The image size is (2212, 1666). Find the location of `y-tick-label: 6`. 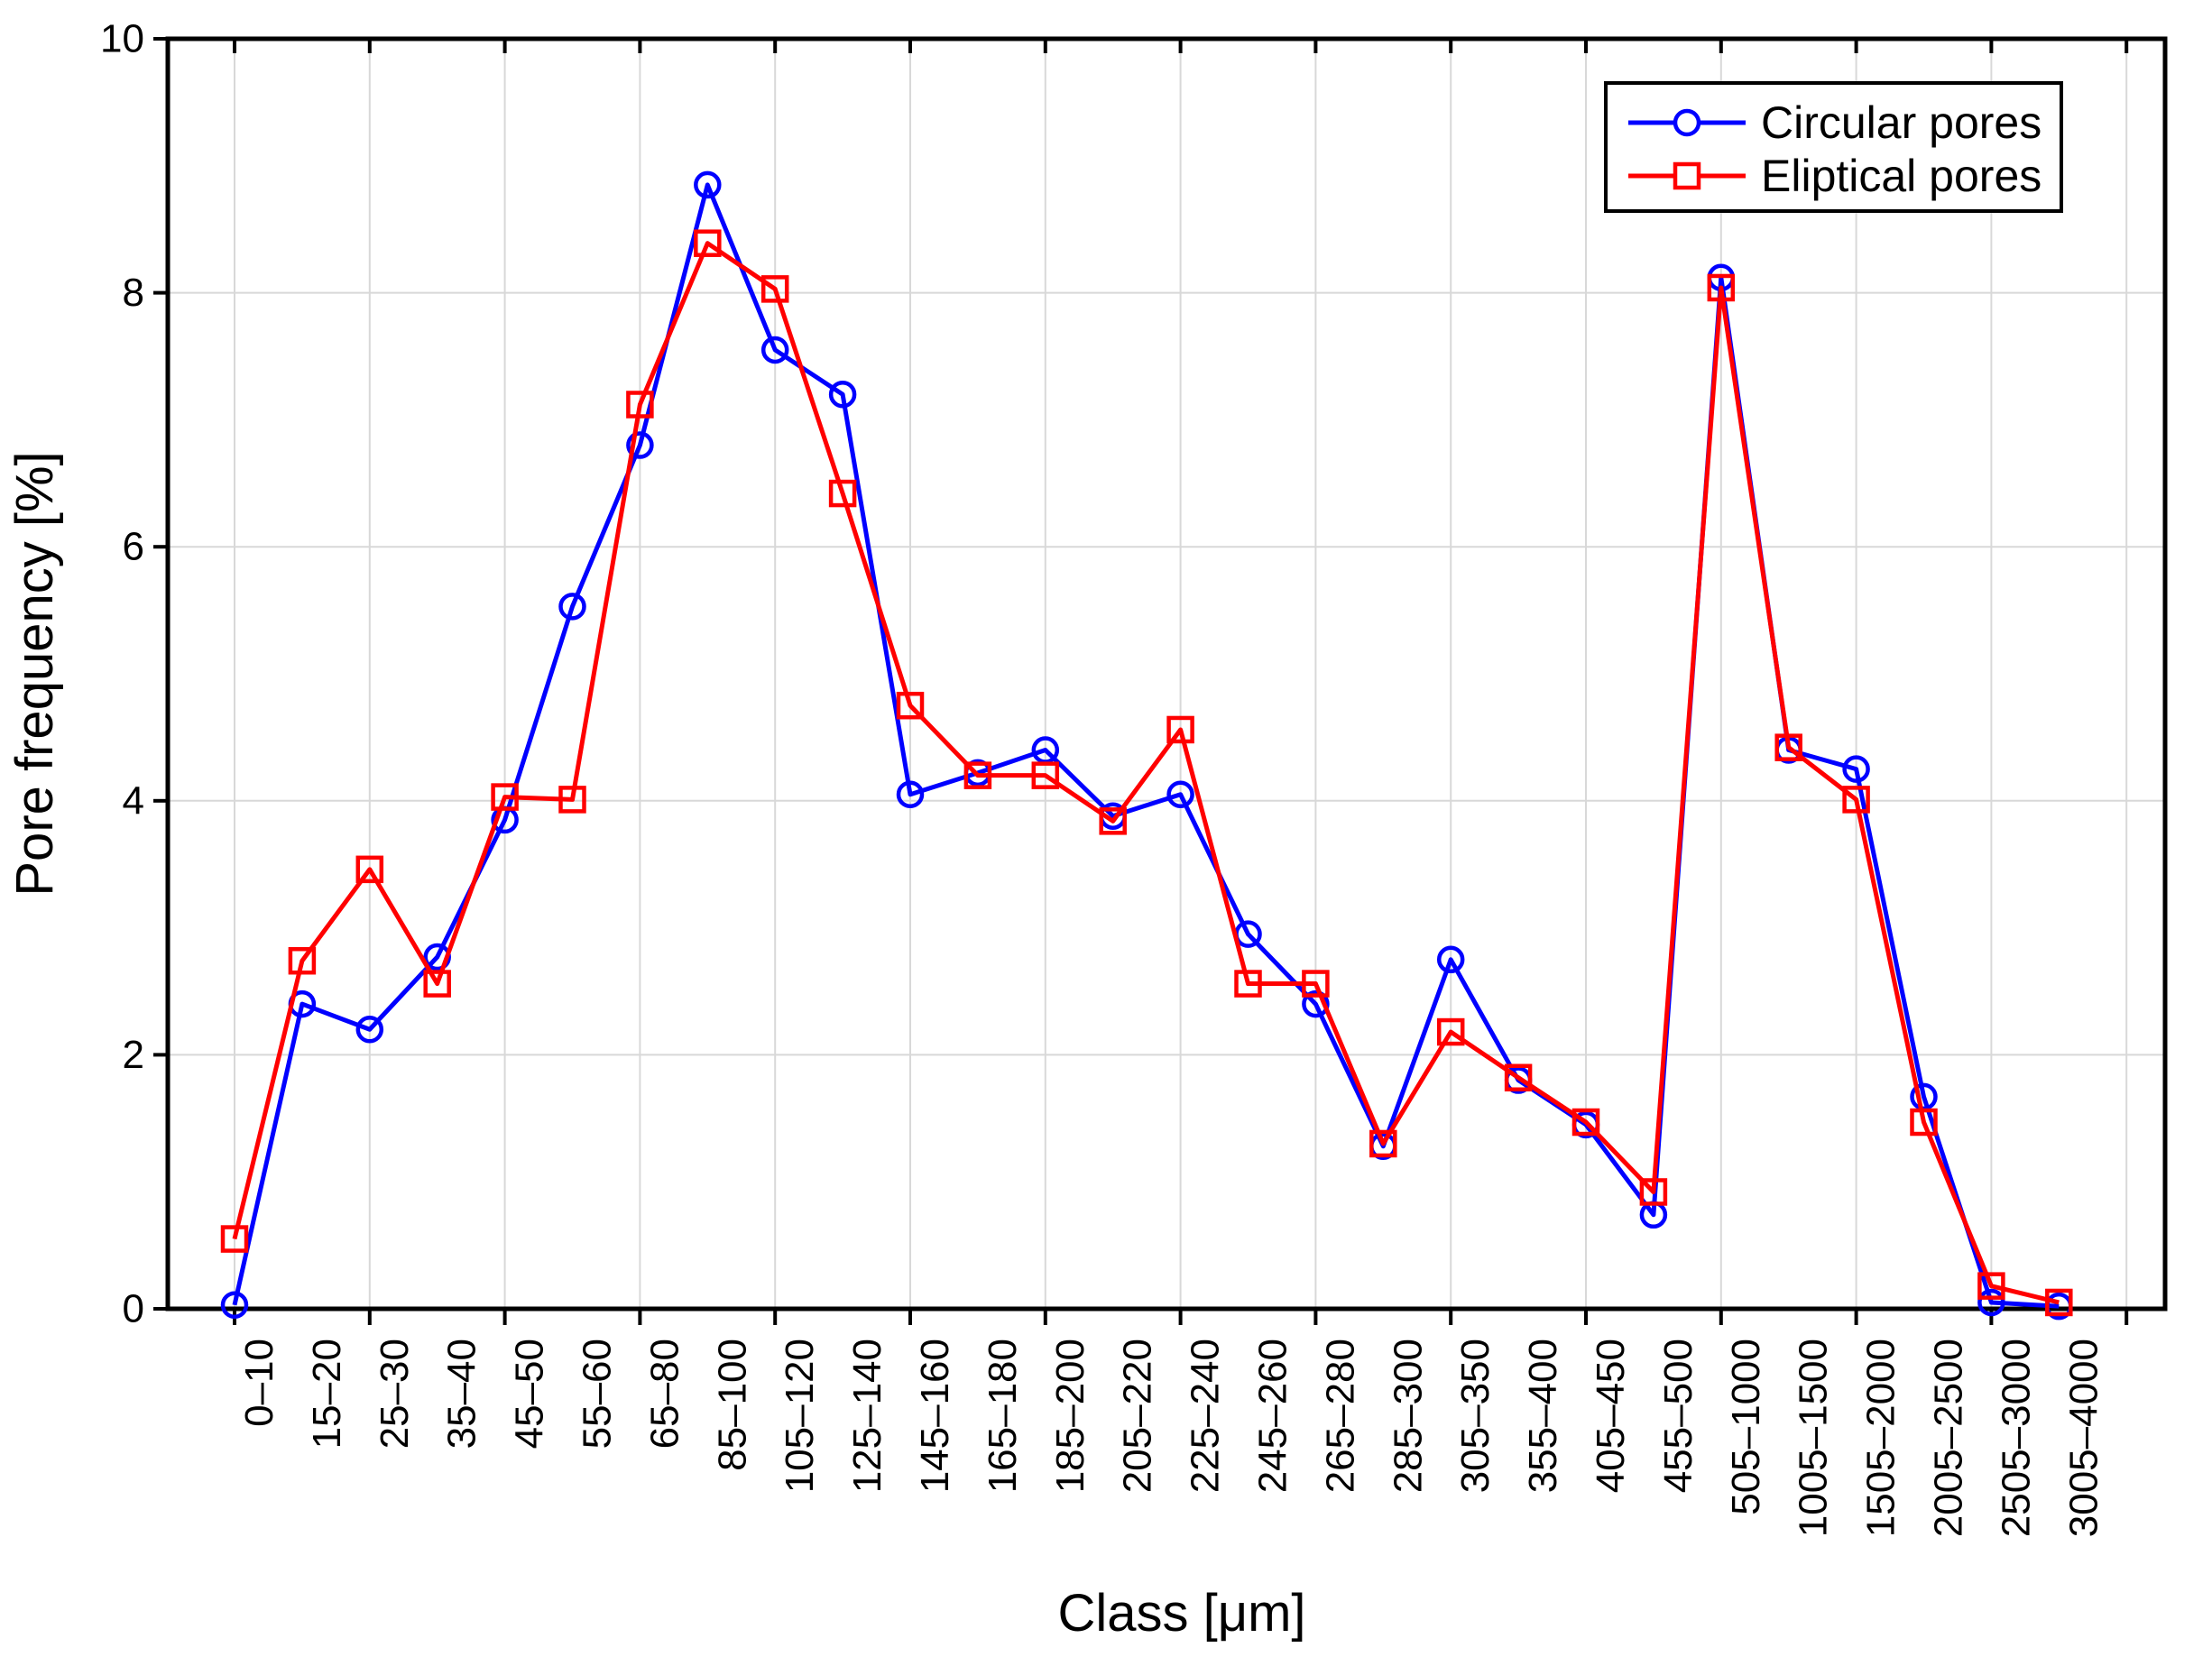

y-tick-label: 6 is located at coordinates (133, 547).